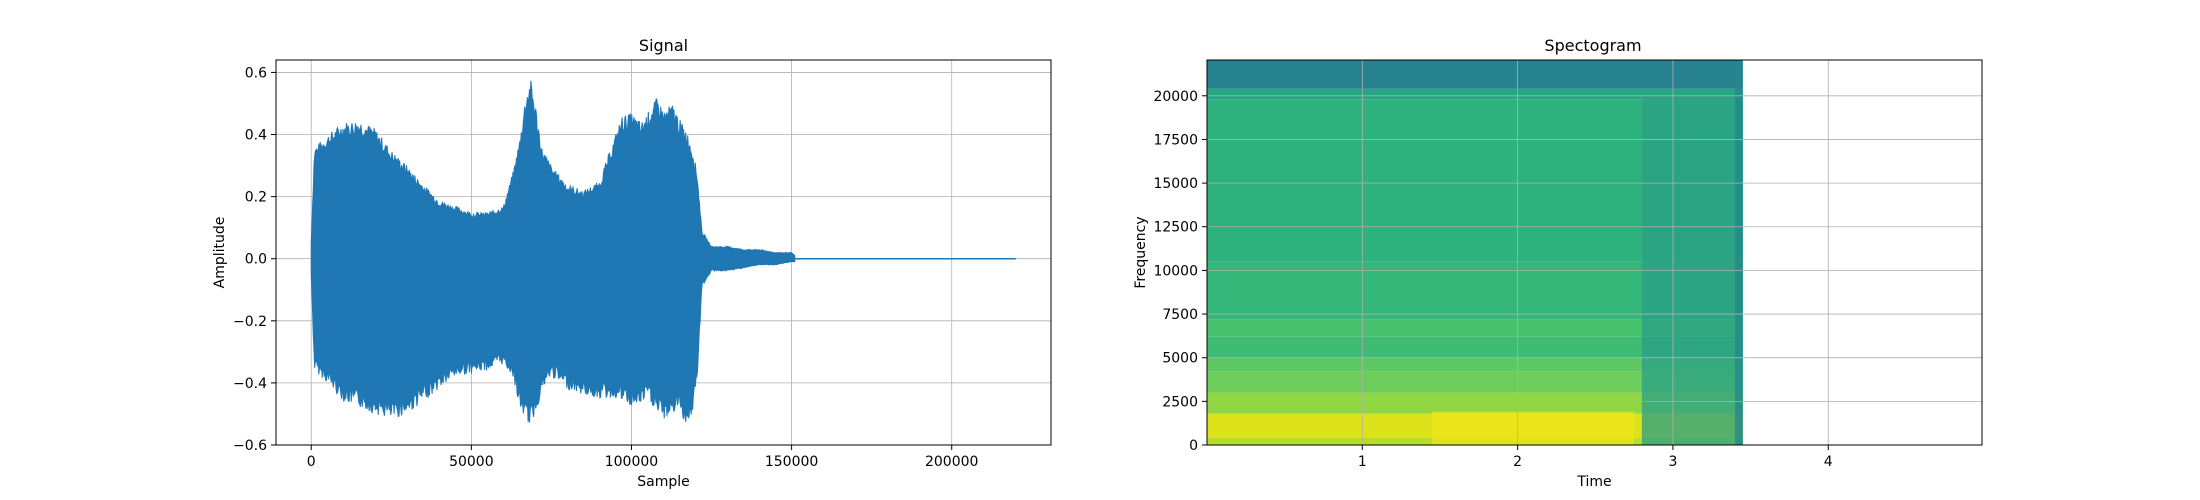 The width and height of the screenshot is (2200, 500). What do you see at coordinates (1141, 252) in the screenshot?
I see `spectrogram-y-label: Frequency` at bounding box center [1141, 252].